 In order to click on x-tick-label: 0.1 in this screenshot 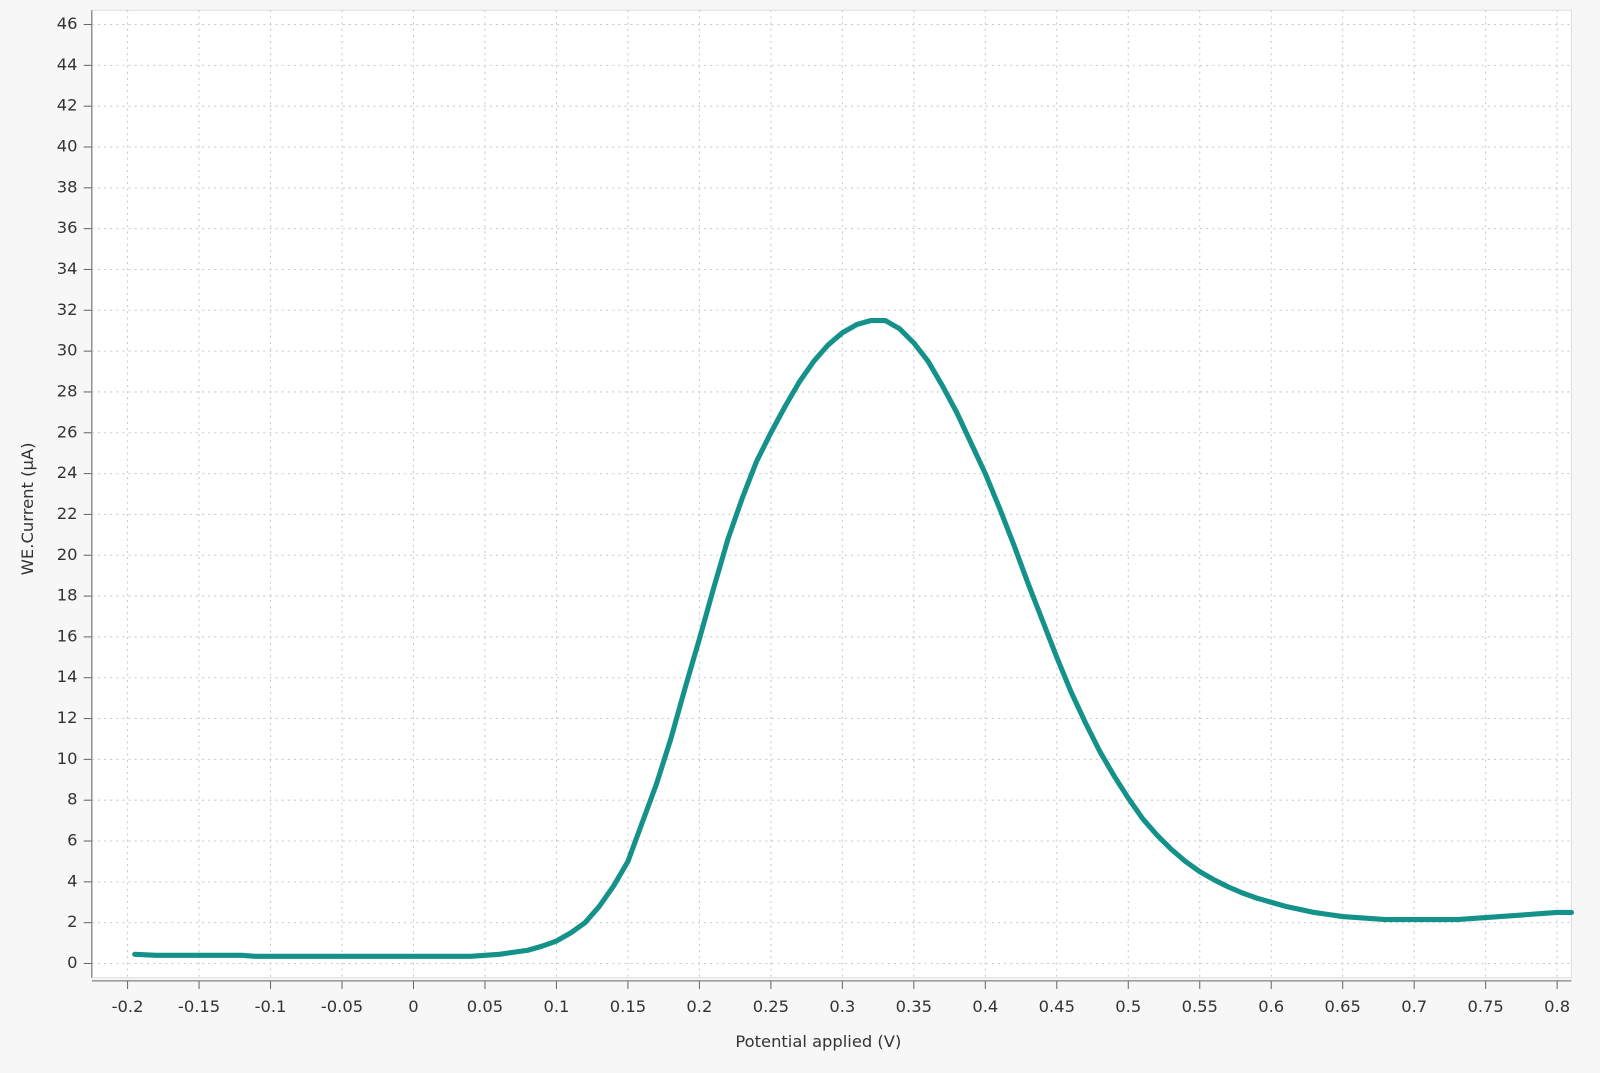, I will do `click(556, 1006)`.